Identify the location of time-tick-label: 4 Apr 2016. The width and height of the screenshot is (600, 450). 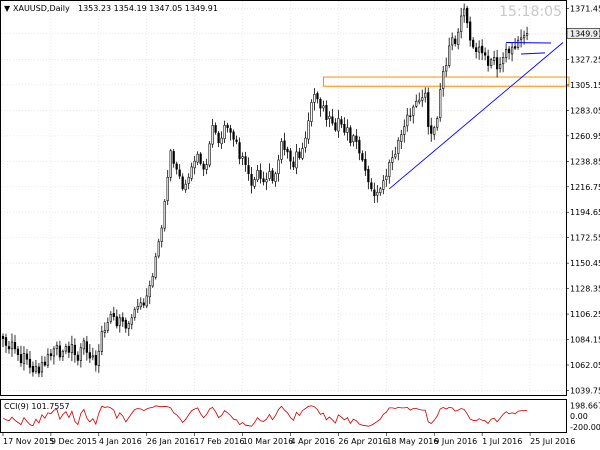
(312, 441).